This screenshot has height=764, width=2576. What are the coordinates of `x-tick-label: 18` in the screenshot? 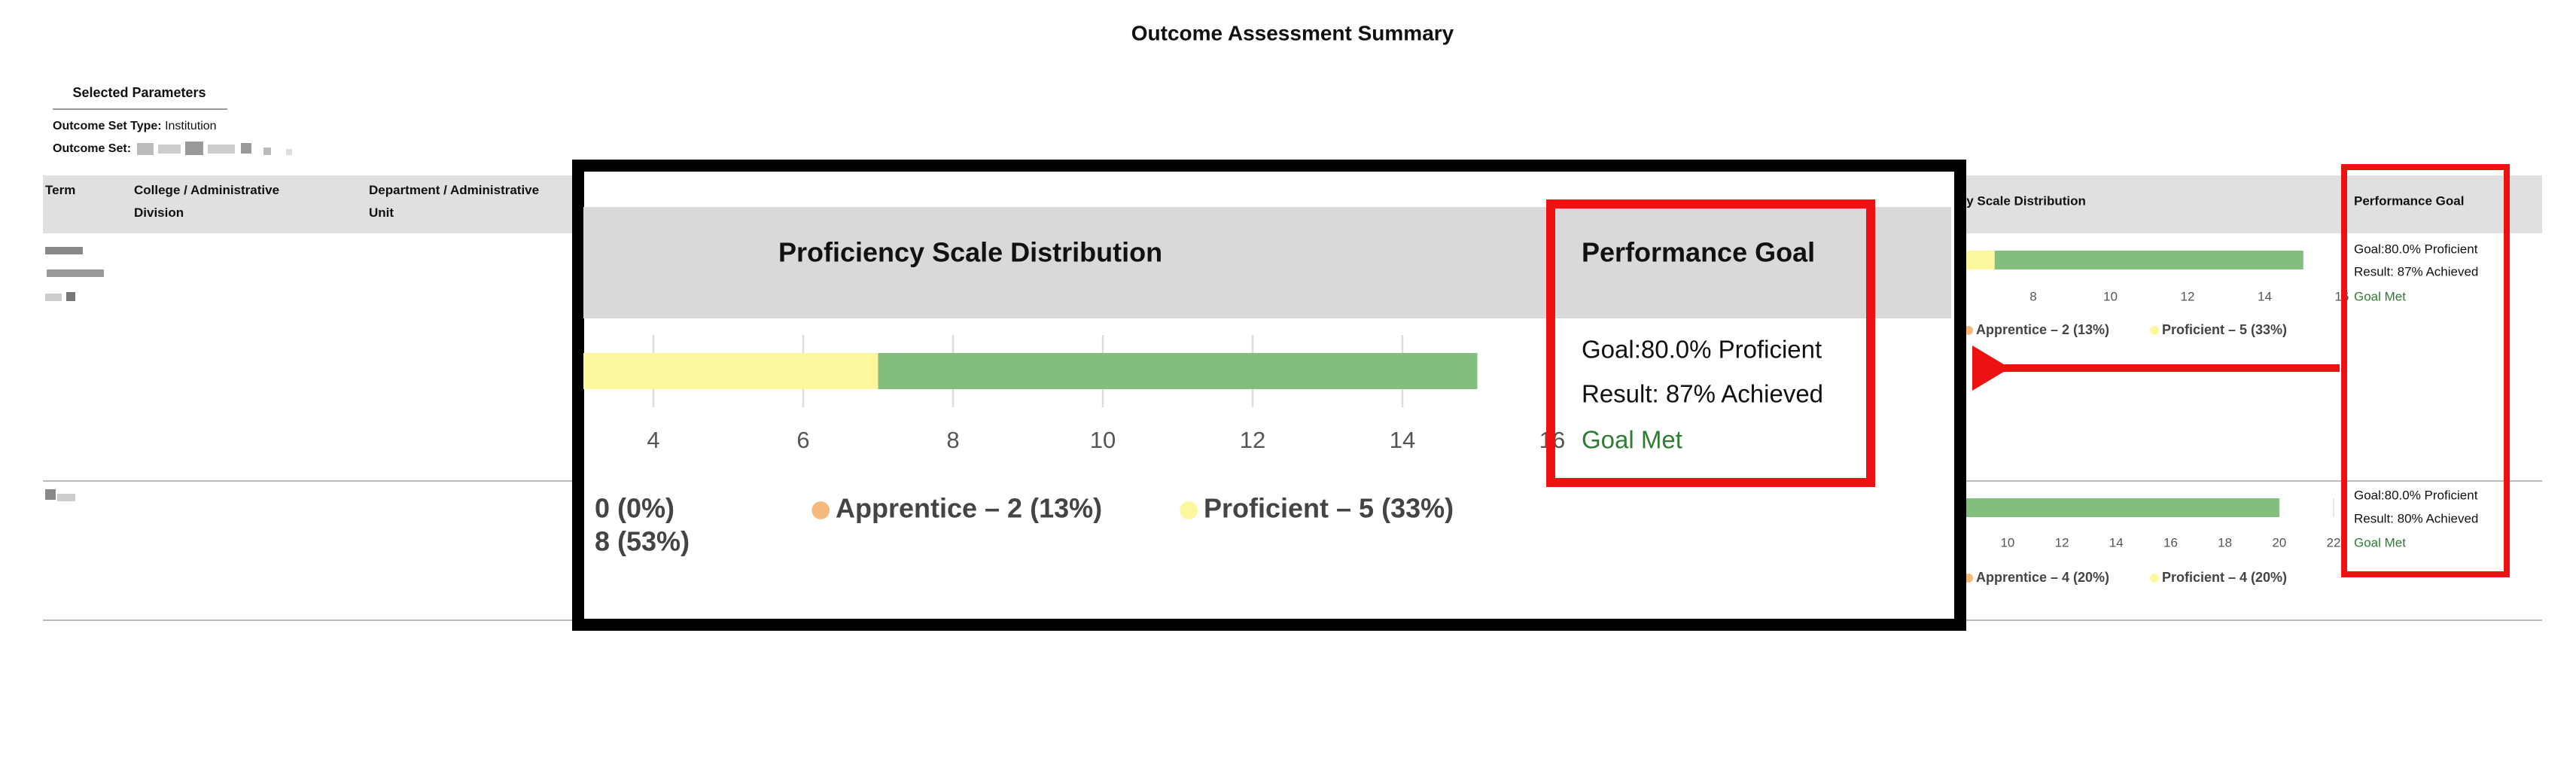 It's located at (2225, 542).